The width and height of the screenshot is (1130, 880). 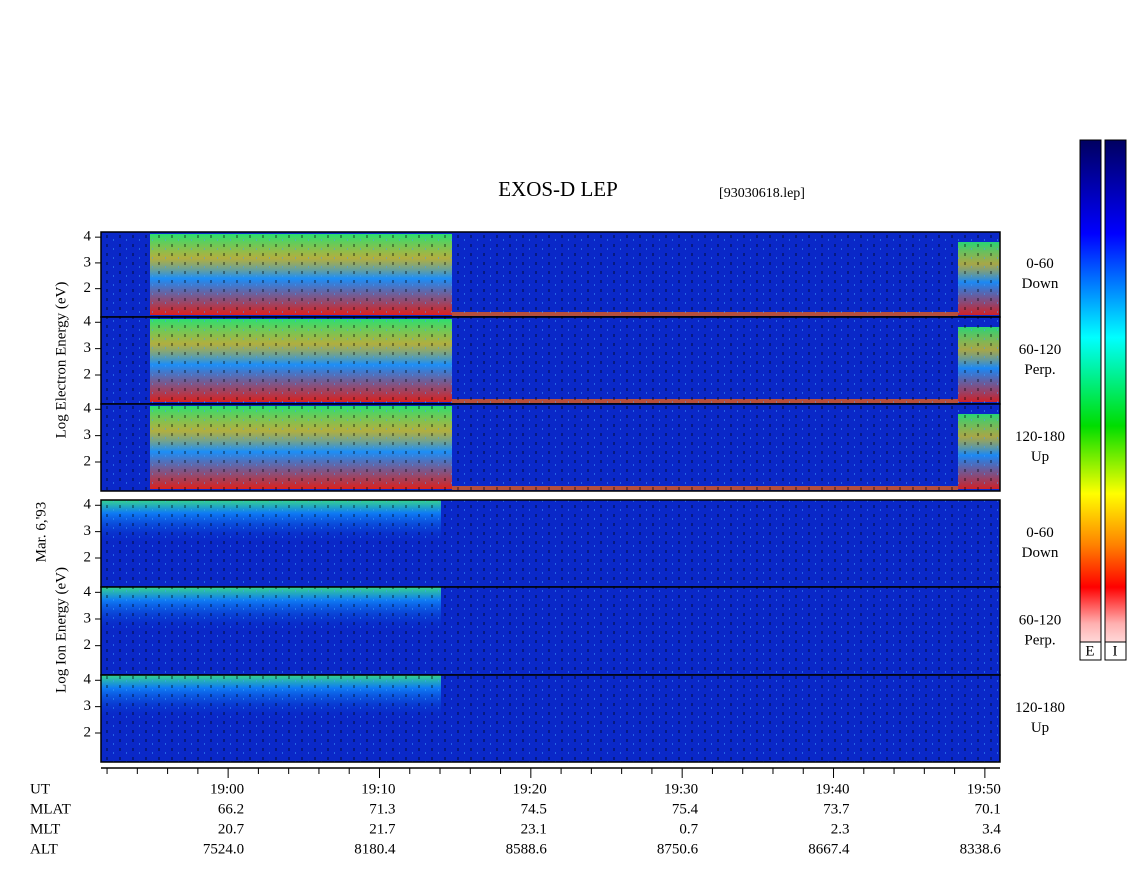 I want to click on x-tick-label: 19:40, so click(x=832, y=789).